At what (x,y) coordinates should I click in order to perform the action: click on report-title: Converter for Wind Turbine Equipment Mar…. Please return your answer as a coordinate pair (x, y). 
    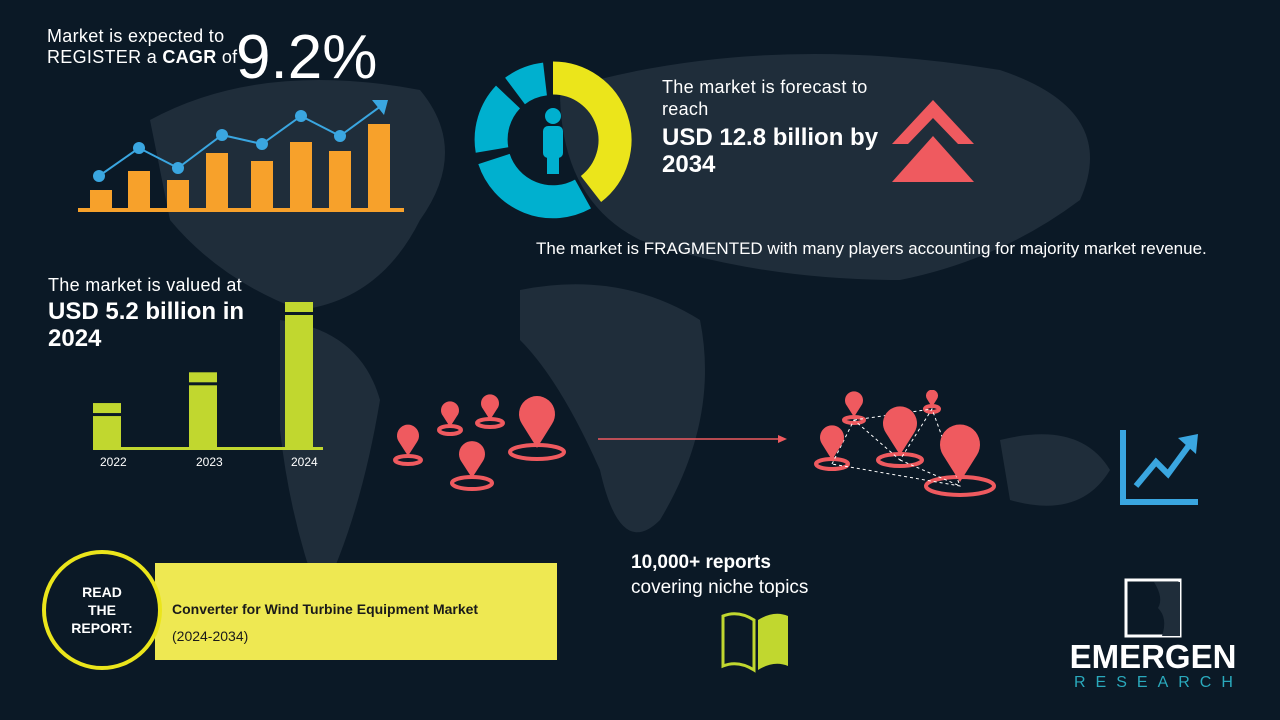
    Looking at the image, I should click on (325, 609).